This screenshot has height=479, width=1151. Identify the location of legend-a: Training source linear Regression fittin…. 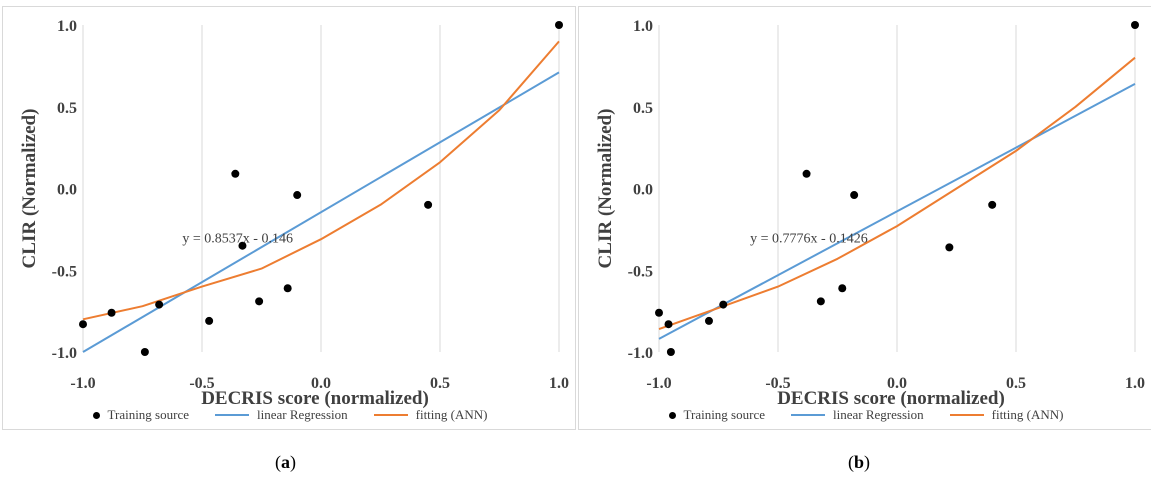
(290, 415).